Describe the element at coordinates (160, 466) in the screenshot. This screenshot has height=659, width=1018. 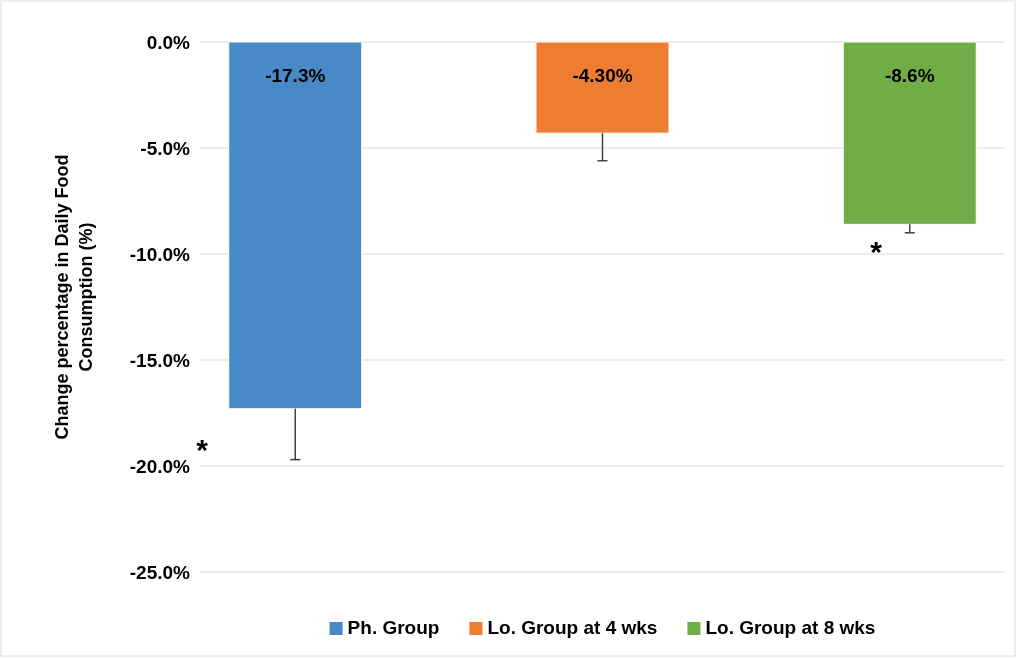
I see `y-tick-label: -20.0%` at that location.